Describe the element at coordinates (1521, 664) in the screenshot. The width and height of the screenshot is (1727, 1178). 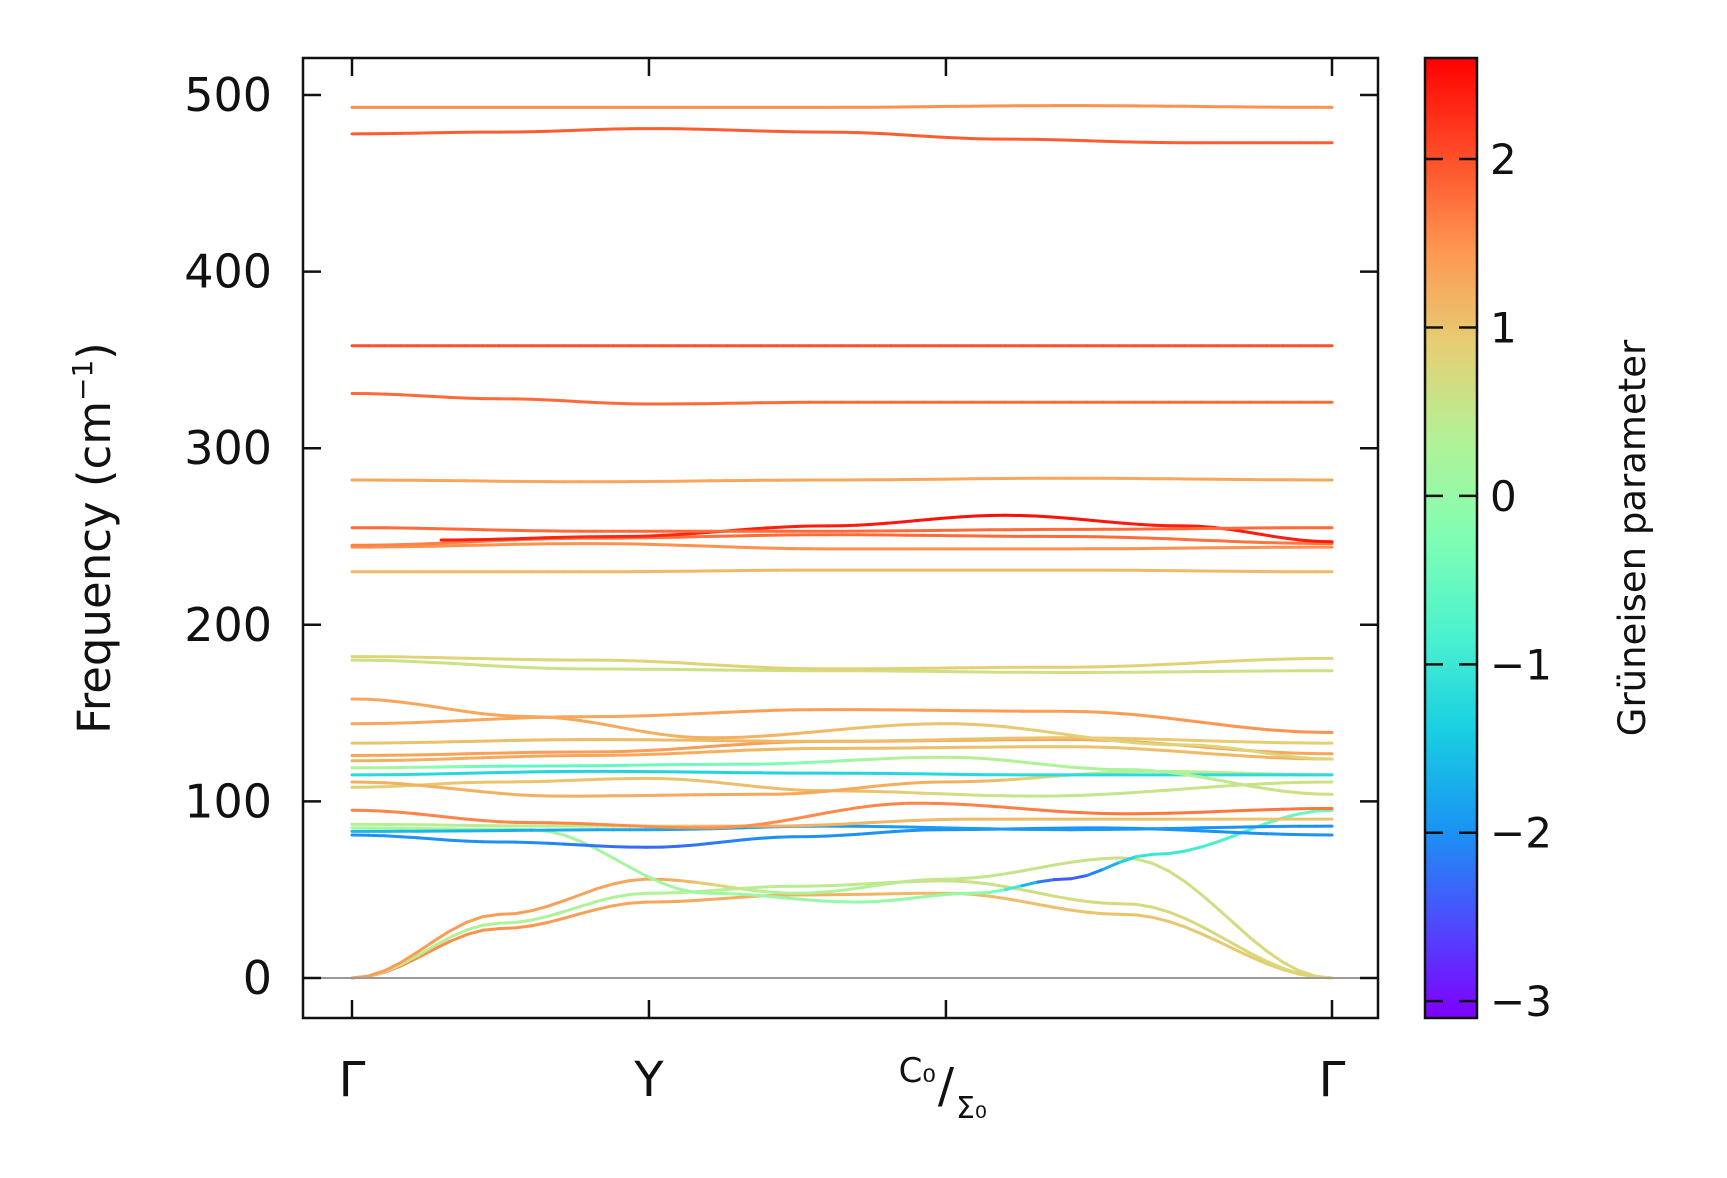
I see `colorbar-tick-label: −1` at that location.